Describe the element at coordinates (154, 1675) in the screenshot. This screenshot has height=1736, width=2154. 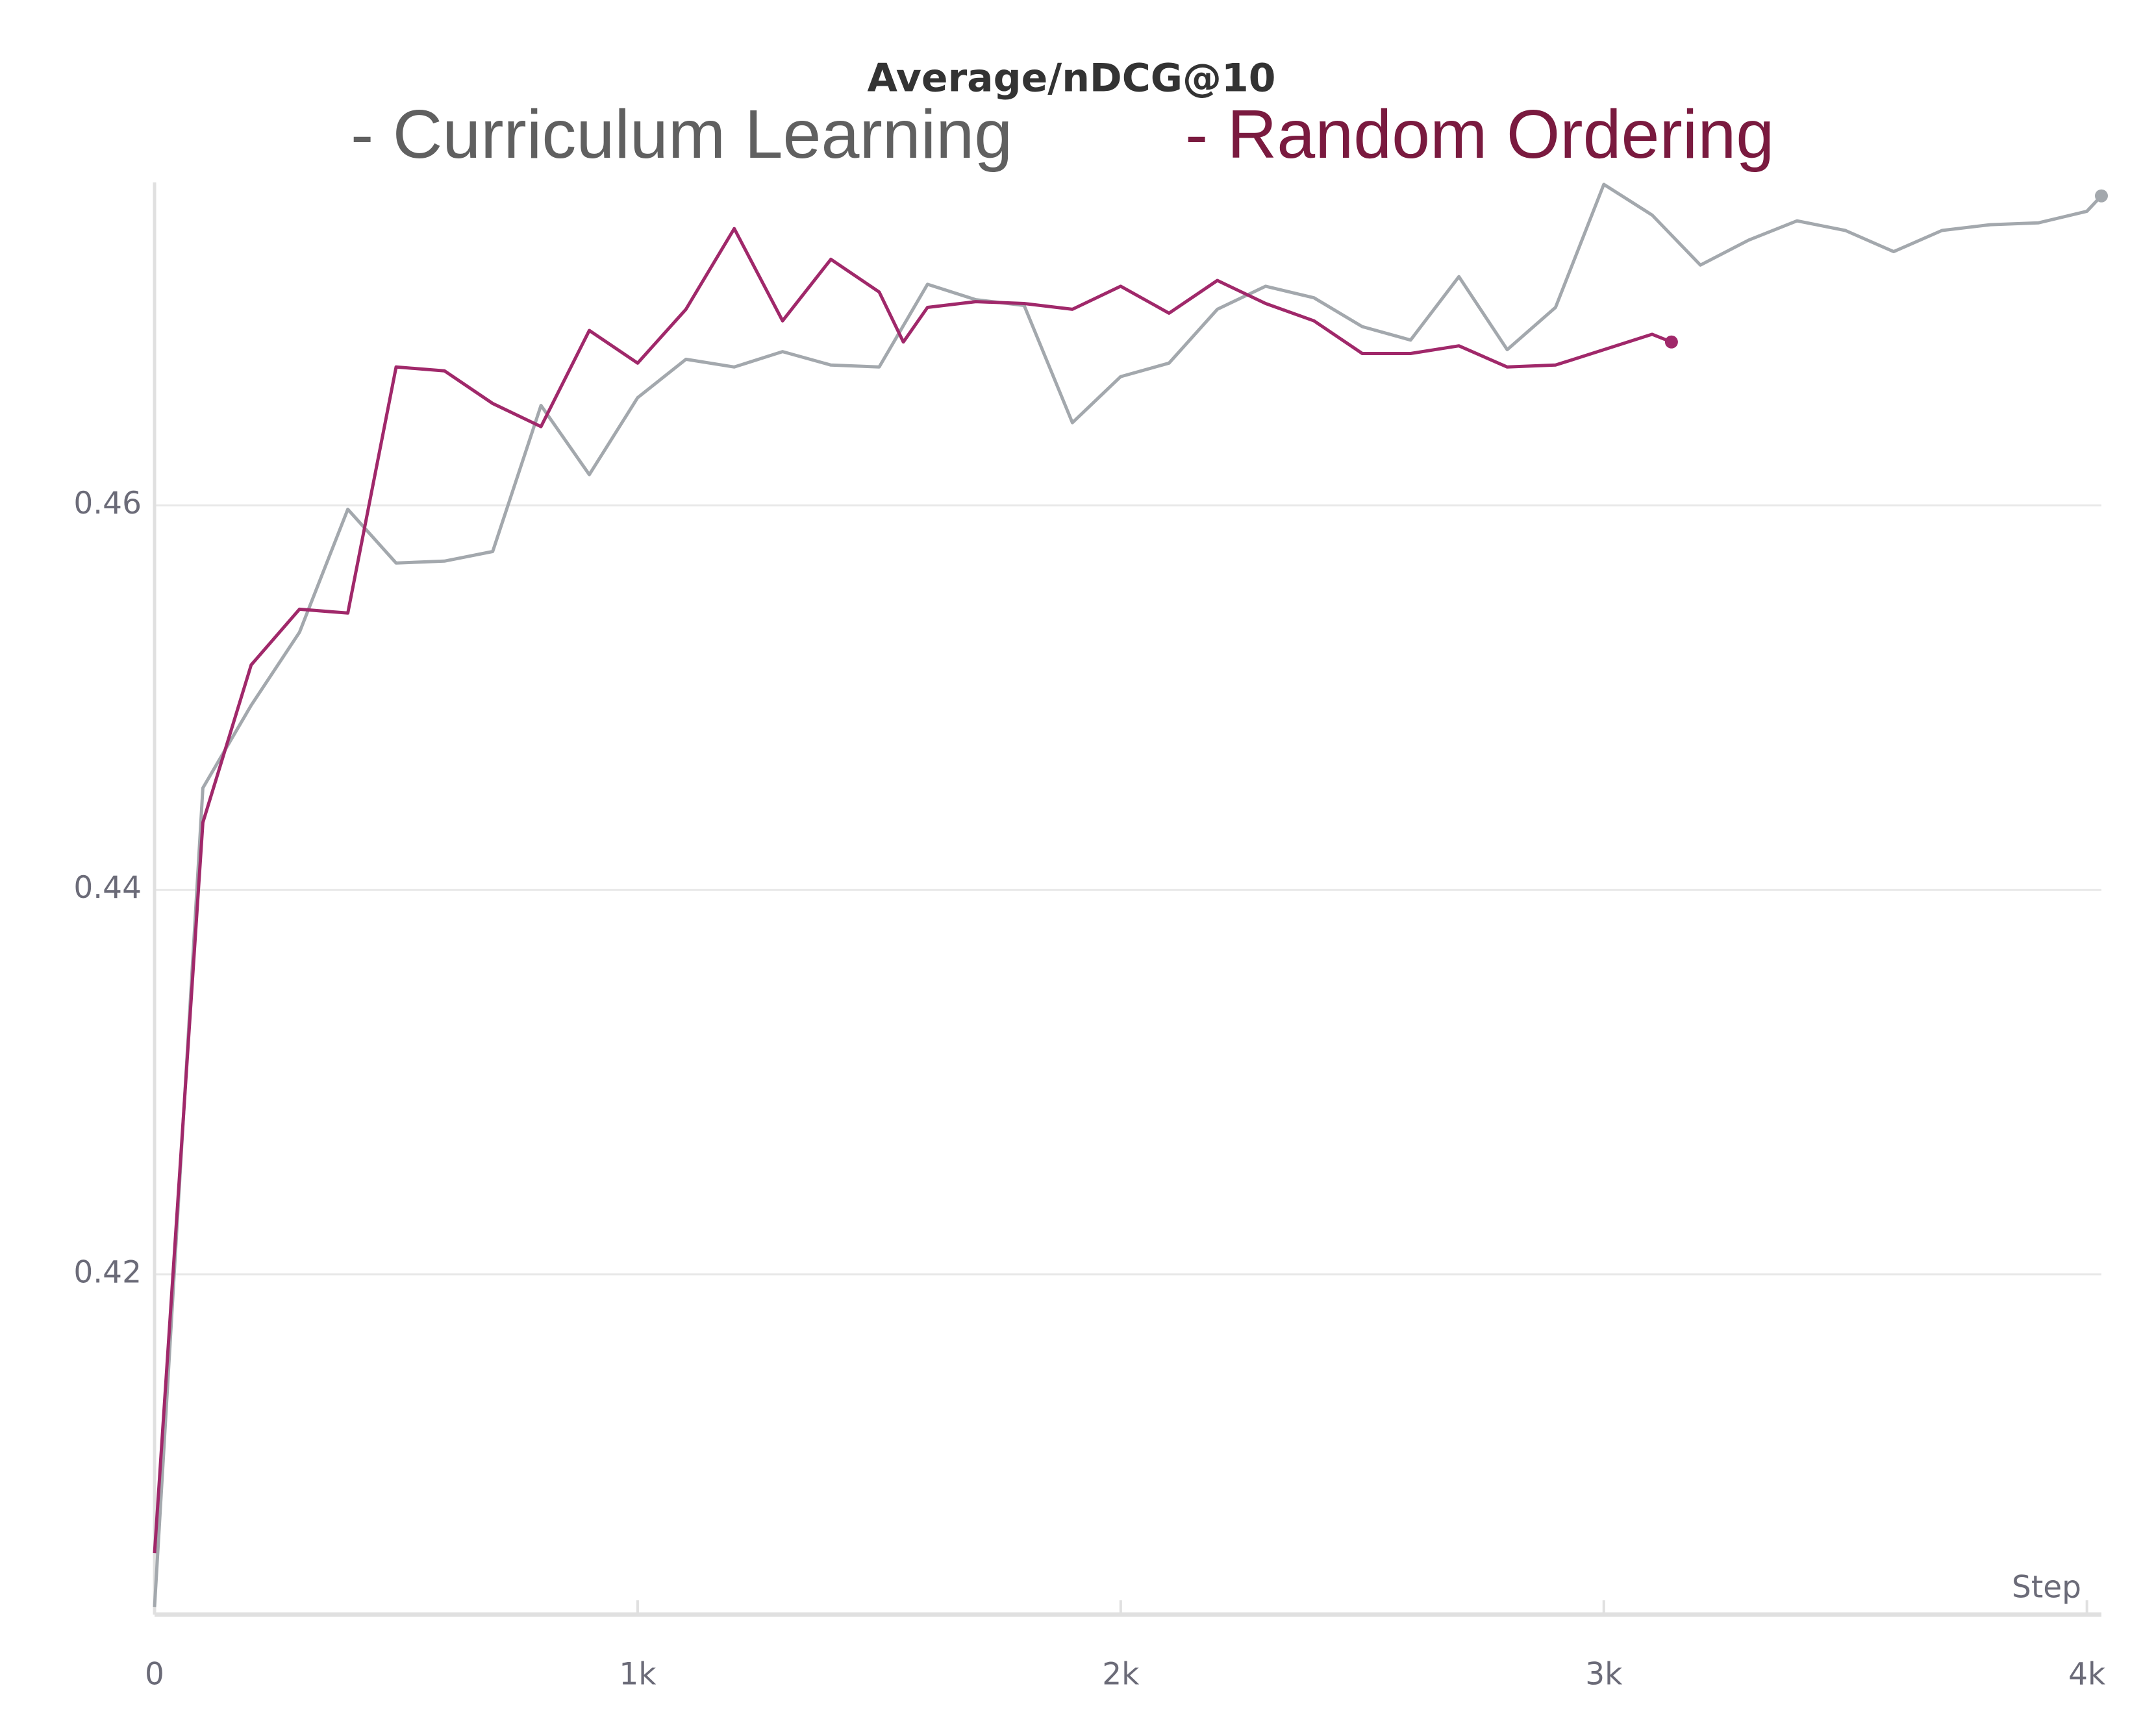
I see `x-tick-label: 0` at that location.